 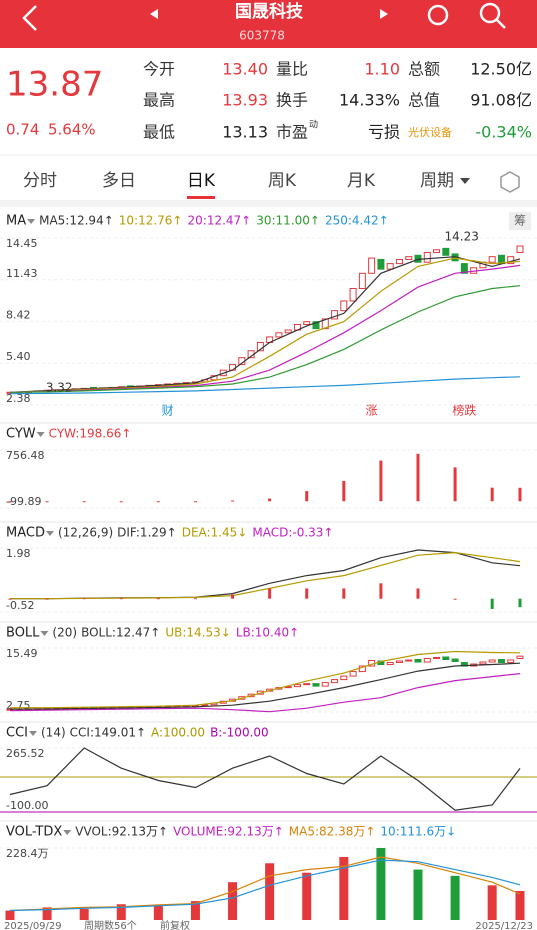 What do you see at coordinates (438, 15) in the screenshot?
I see `assistant-icon` at bounding box center [438, 15].